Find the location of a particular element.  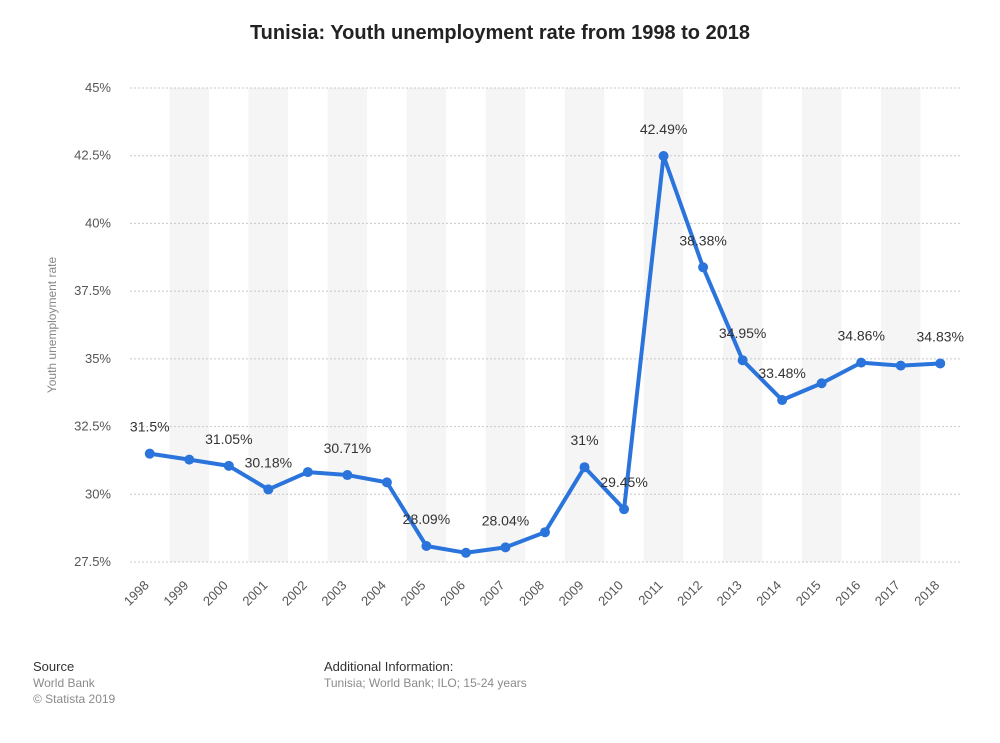

y-tick-label: 40% is located at coordinates (98, 222).